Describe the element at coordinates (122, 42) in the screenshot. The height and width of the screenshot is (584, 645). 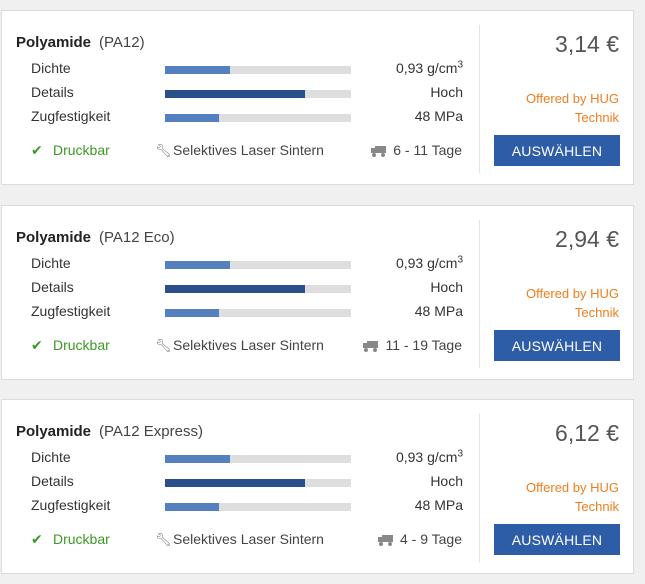
I see `material-variant: (PA12)` at that location.